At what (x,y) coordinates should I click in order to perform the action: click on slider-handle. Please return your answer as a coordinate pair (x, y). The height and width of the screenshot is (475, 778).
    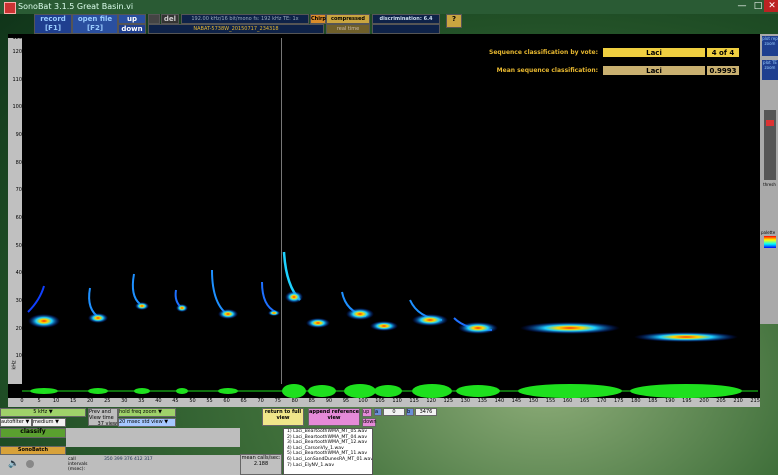
    Looking at the image, I should click on (770, 123).